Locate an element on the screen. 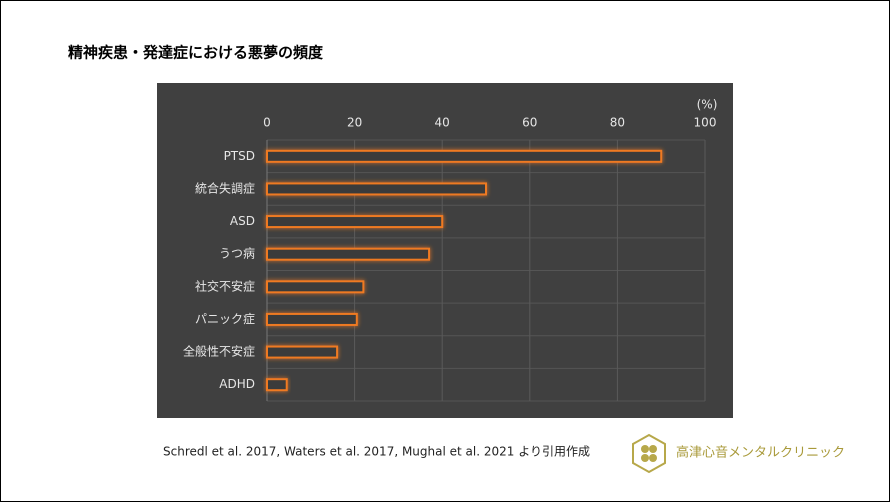 Image resolution: width=890 pixels, height=502 pixels. x-tick-label: 20 is located at coordinates (354, 123).